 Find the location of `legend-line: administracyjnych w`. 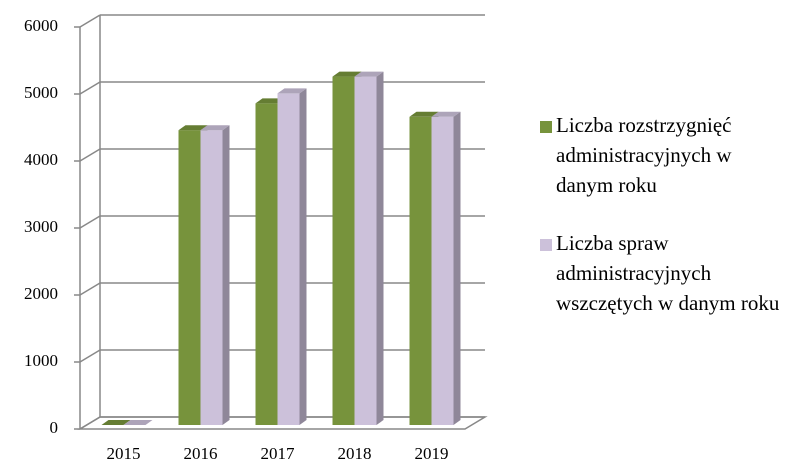

legend-line: administracyjnych w is located at coordinates (644, 155).